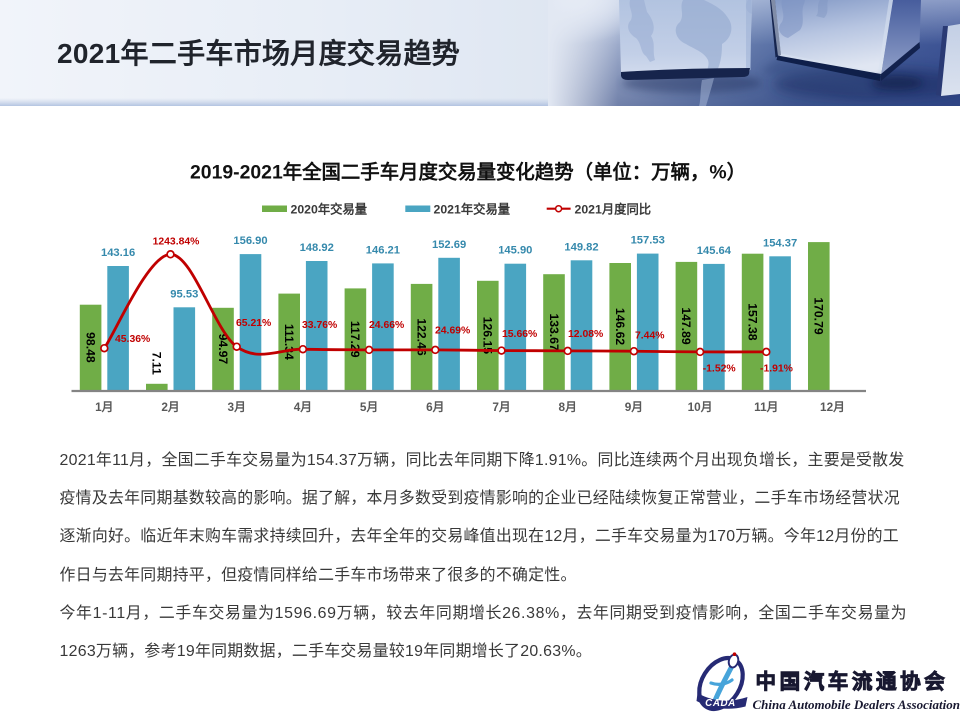 Image resolution: width=960 pixels, height=725 pixels. Describe the element at coordinates (613, 209) in the screenshot. I see `svg-text: 2021月度同比` at that location.